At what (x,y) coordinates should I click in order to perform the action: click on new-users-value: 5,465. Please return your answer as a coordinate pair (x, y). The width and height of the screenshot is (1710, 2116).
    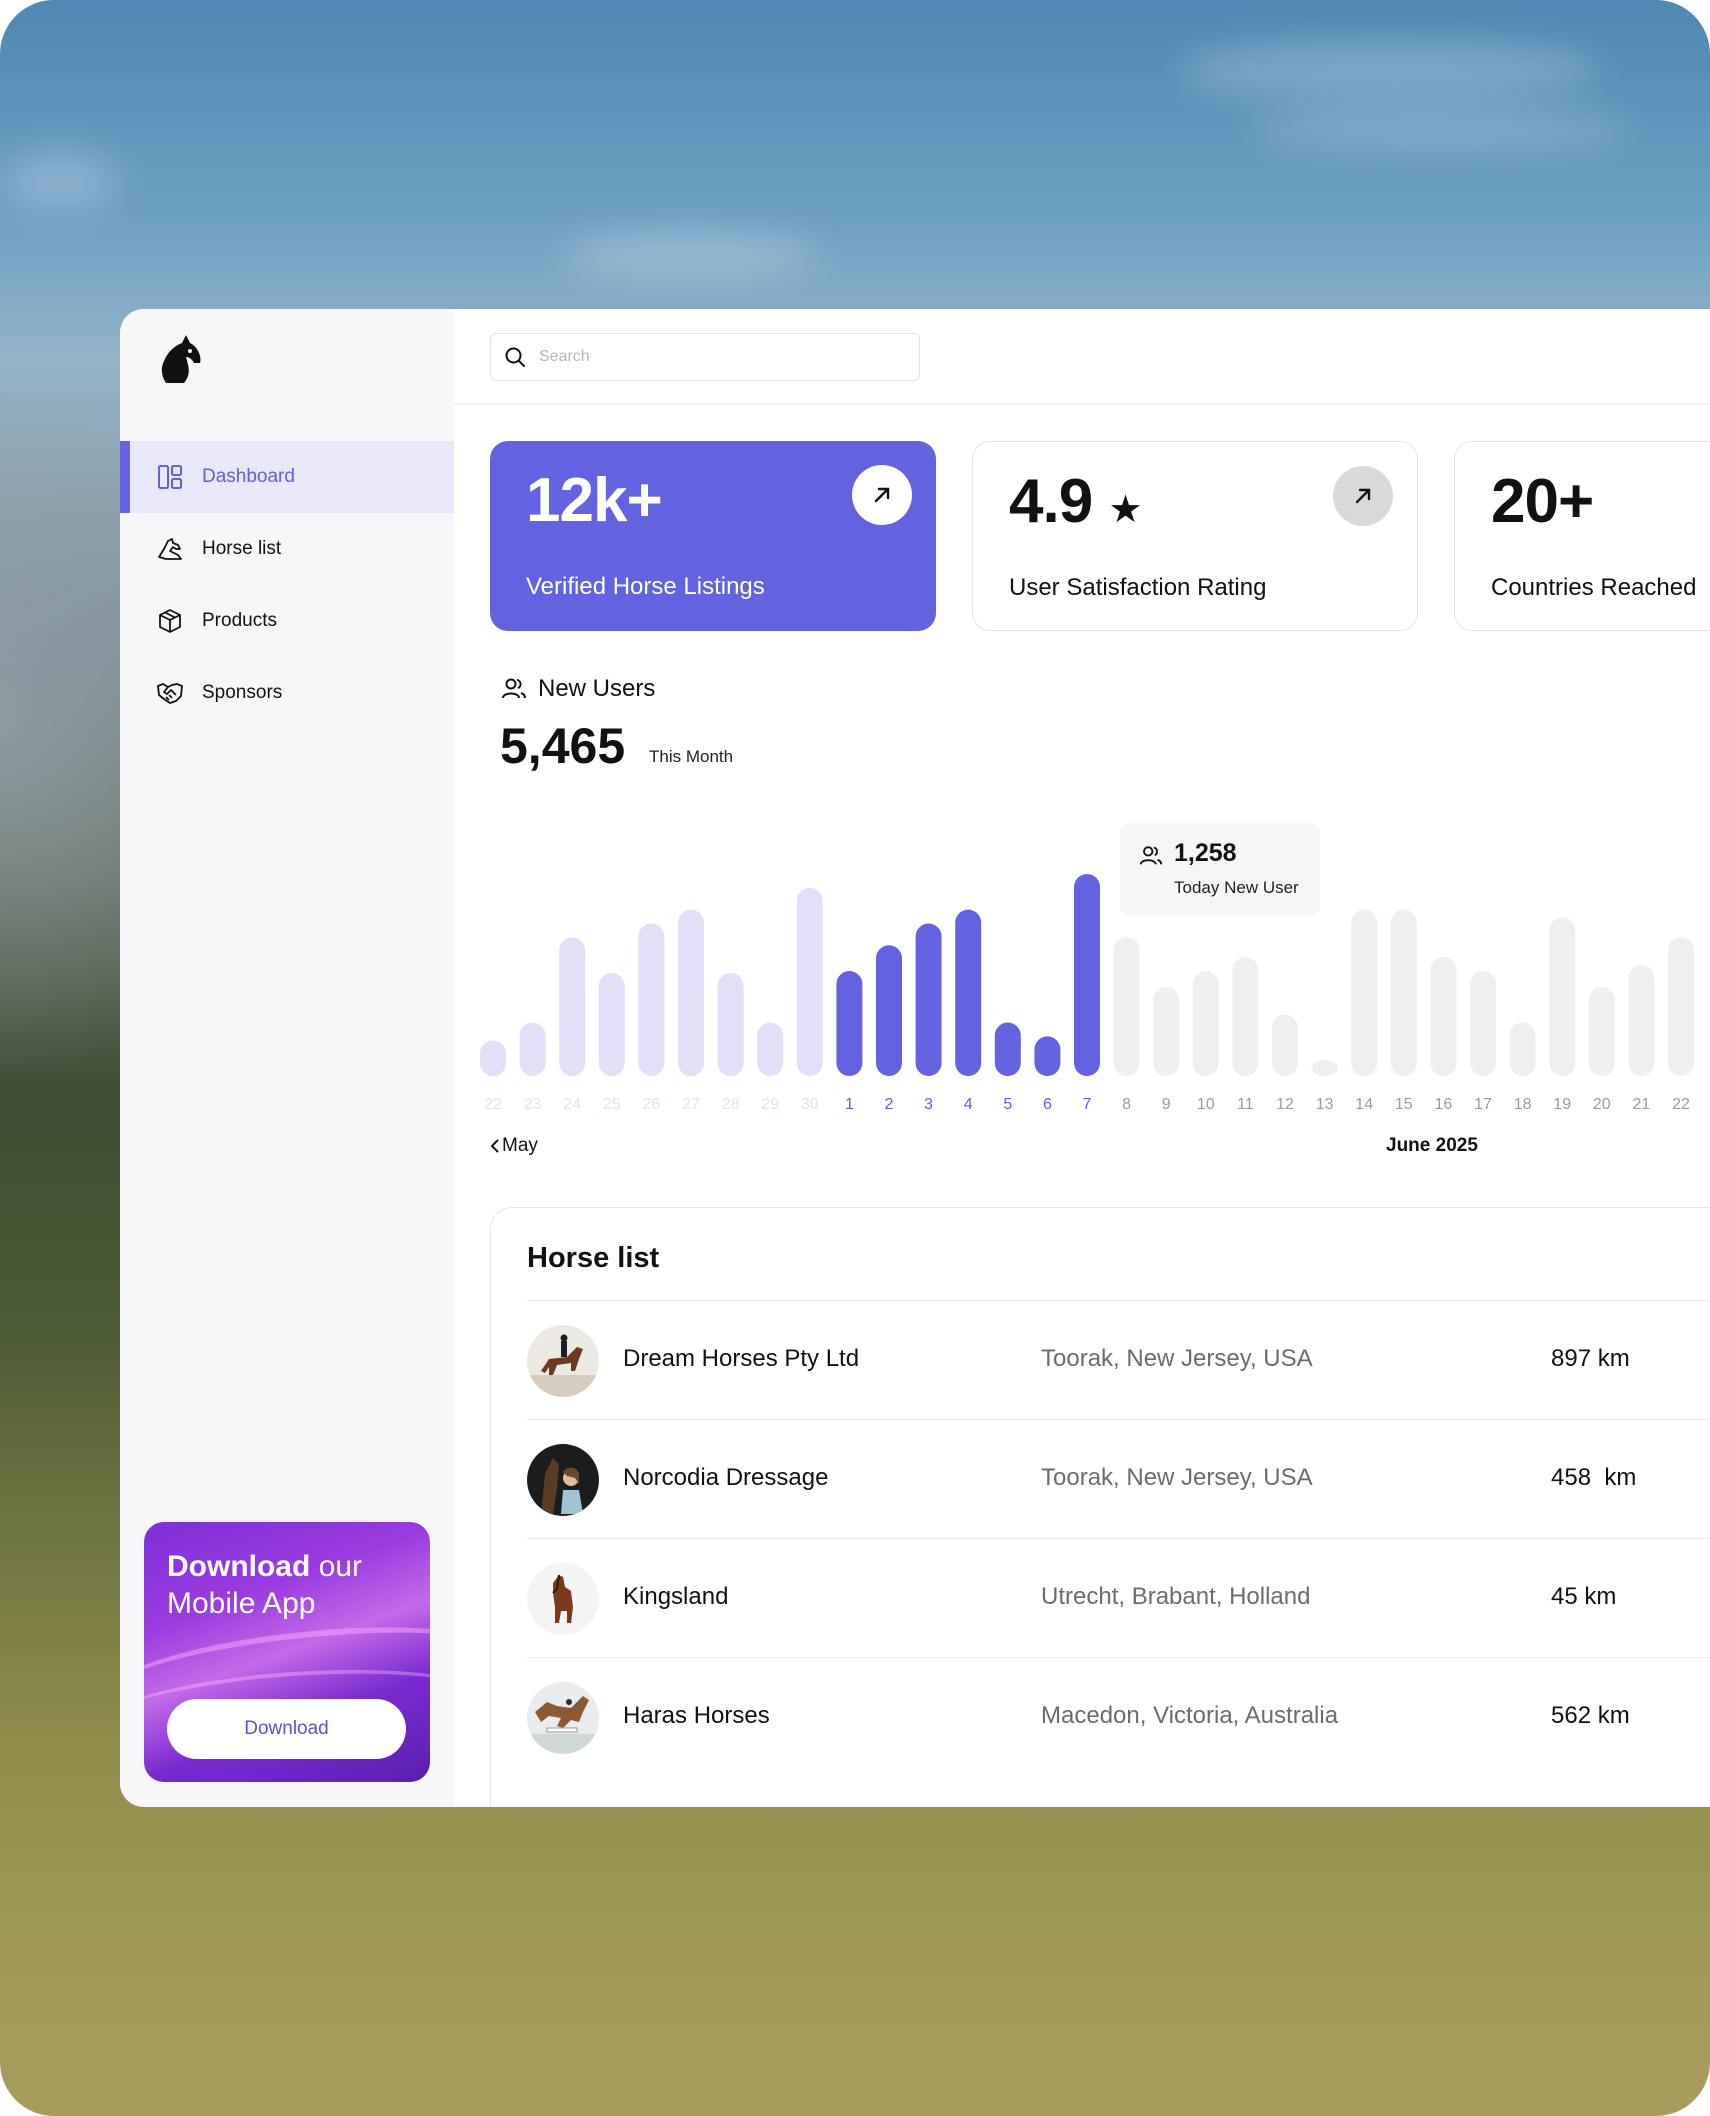
    Looking at the image, I should click on (563, 746).